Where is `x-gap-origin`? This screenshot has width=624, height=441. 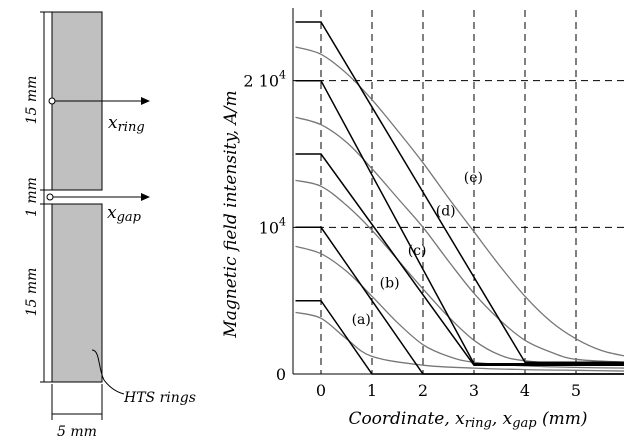 x-gap-origin is located at coordinates (50, 197).